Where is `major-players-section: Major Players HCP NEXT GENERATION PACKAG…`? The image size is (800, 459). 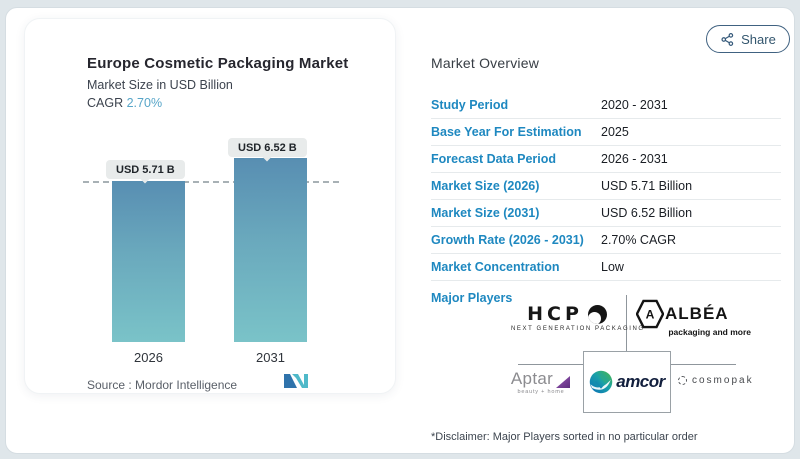 major-players-section: Major Players HCP NEXT GENERATION PACKAG… is located at coordinates (608, 355).